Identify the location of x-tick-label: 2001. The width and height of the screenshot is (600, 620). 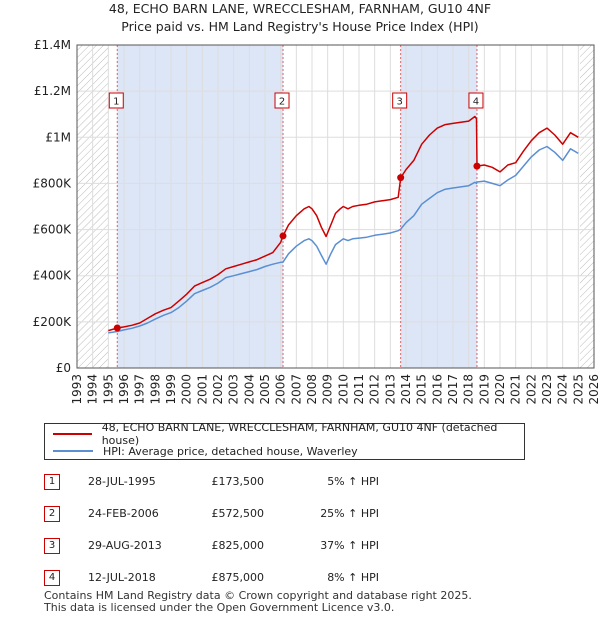
(202, 389).